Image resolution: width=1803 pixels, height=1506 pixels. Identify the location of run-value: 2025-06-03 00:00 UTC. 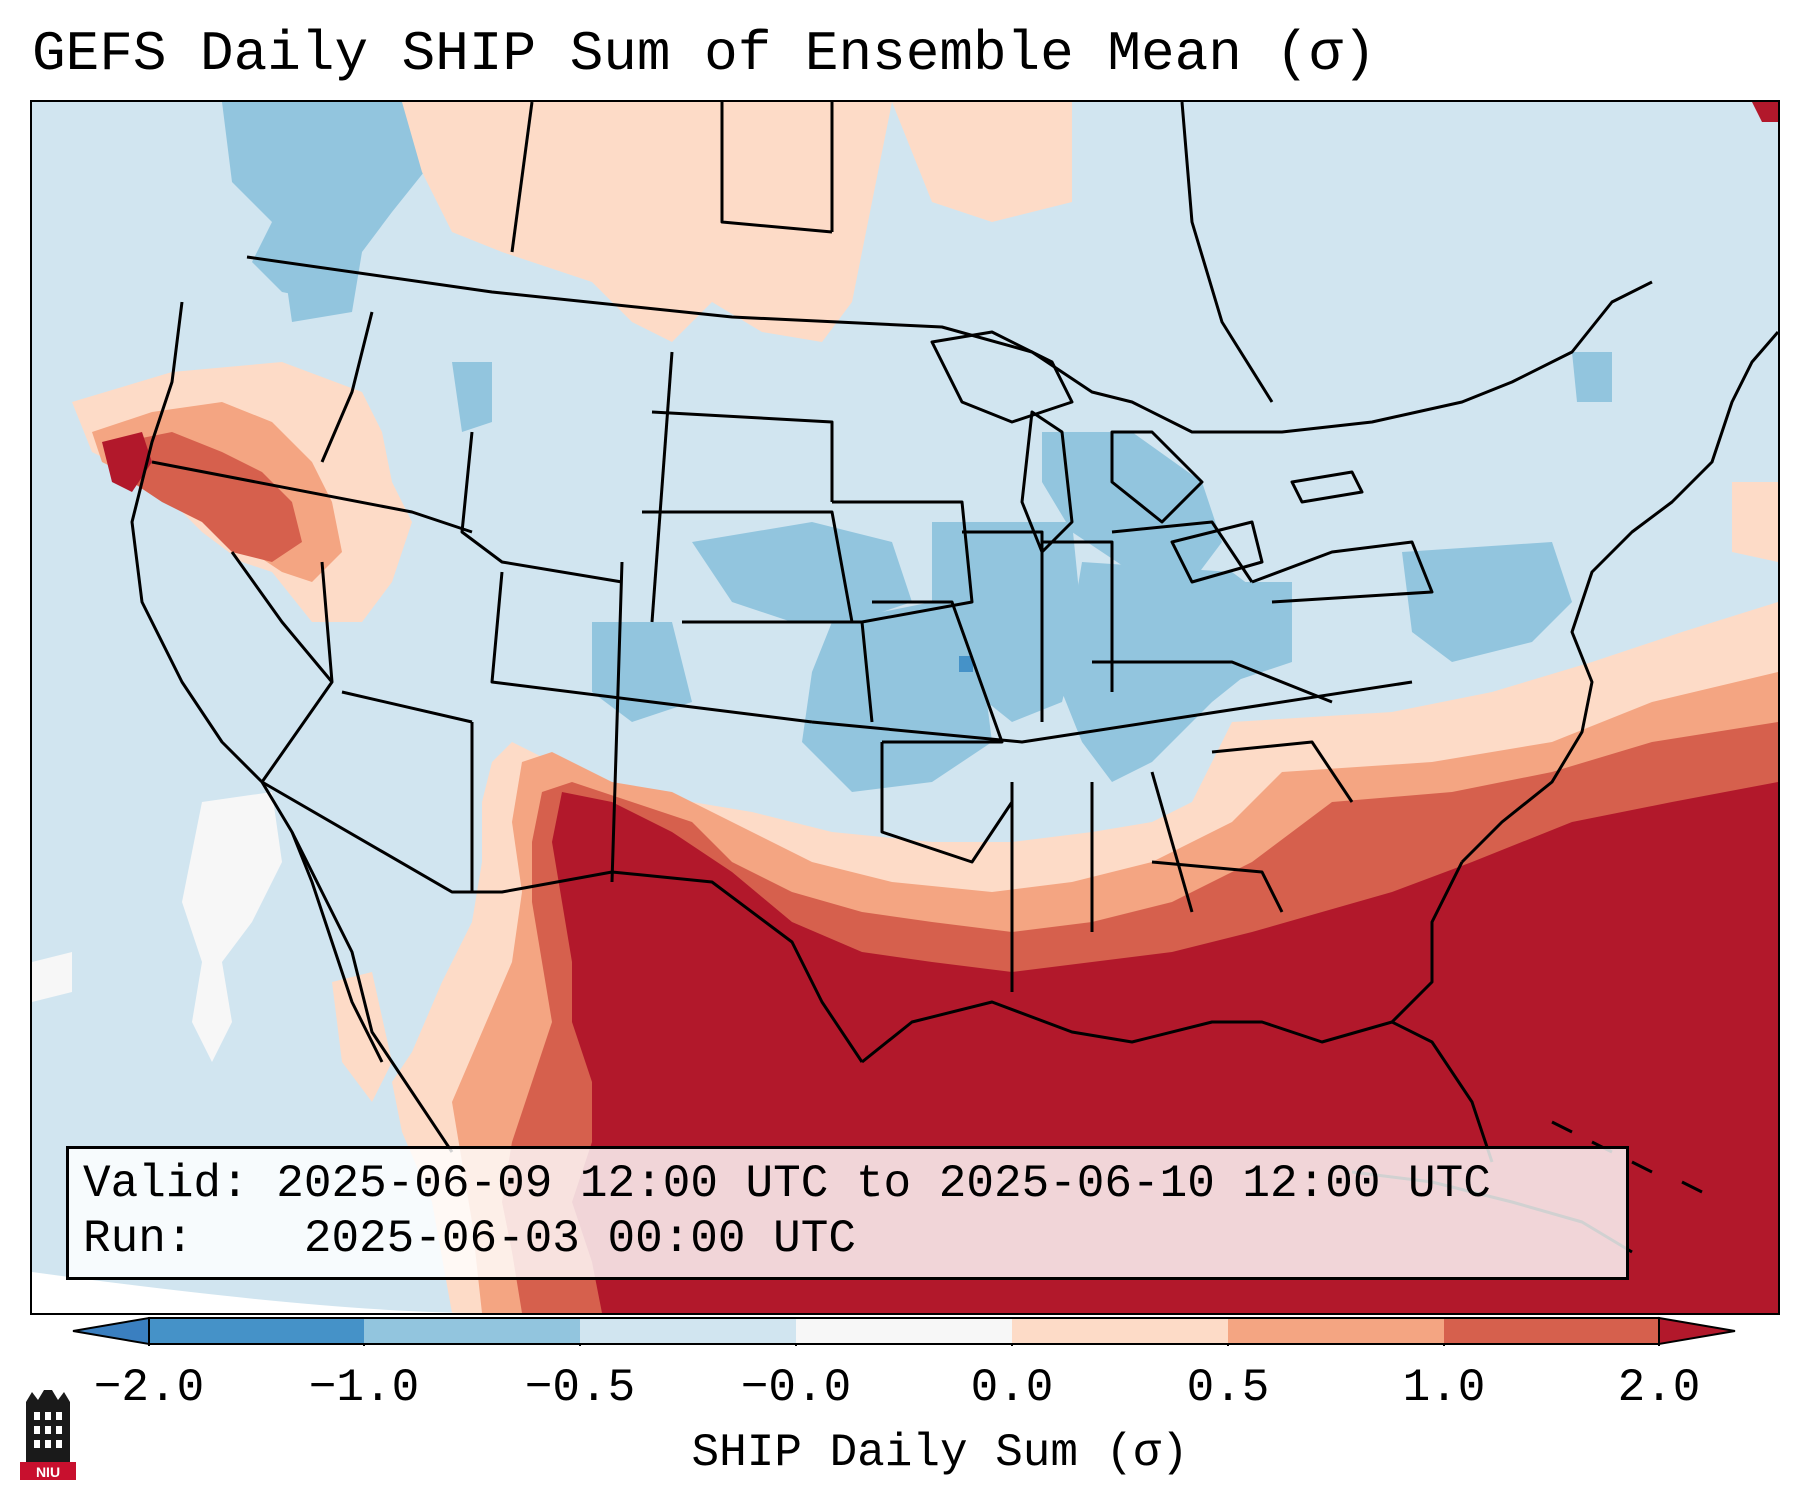
(579, 1239).